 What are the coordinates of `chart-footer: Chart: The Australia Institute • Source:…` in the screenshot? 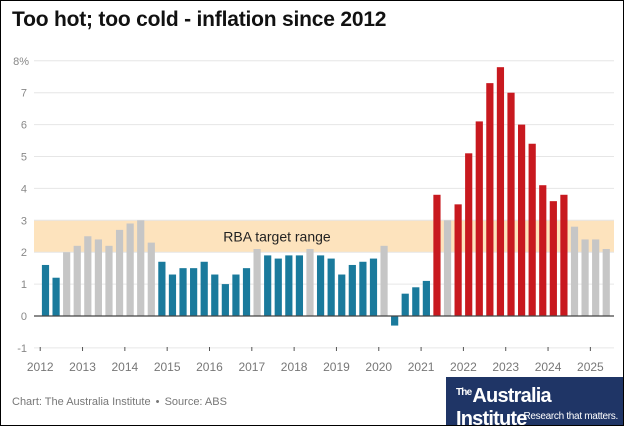 It's located at (119, 402).